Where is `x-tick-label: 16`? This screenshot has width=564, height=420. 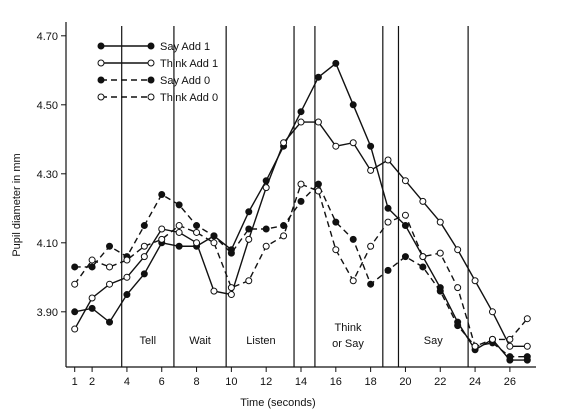 x-tick-label: 16 is located at coordinates (336, 382).